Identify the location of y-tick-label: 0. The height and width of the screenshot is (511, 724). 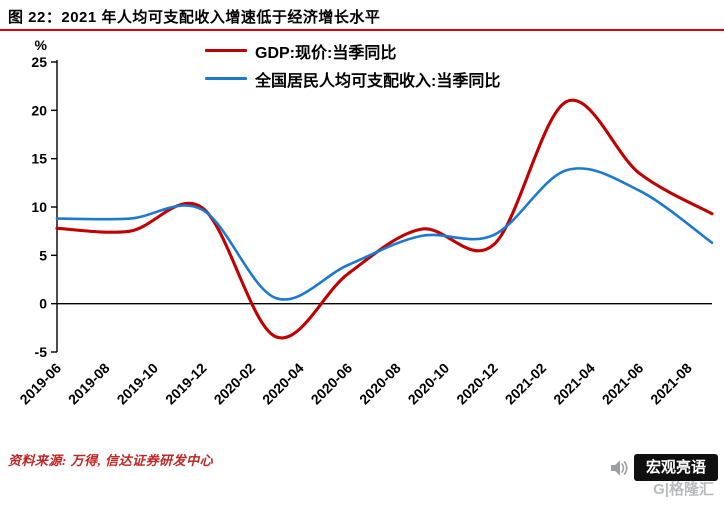
(43, 304).